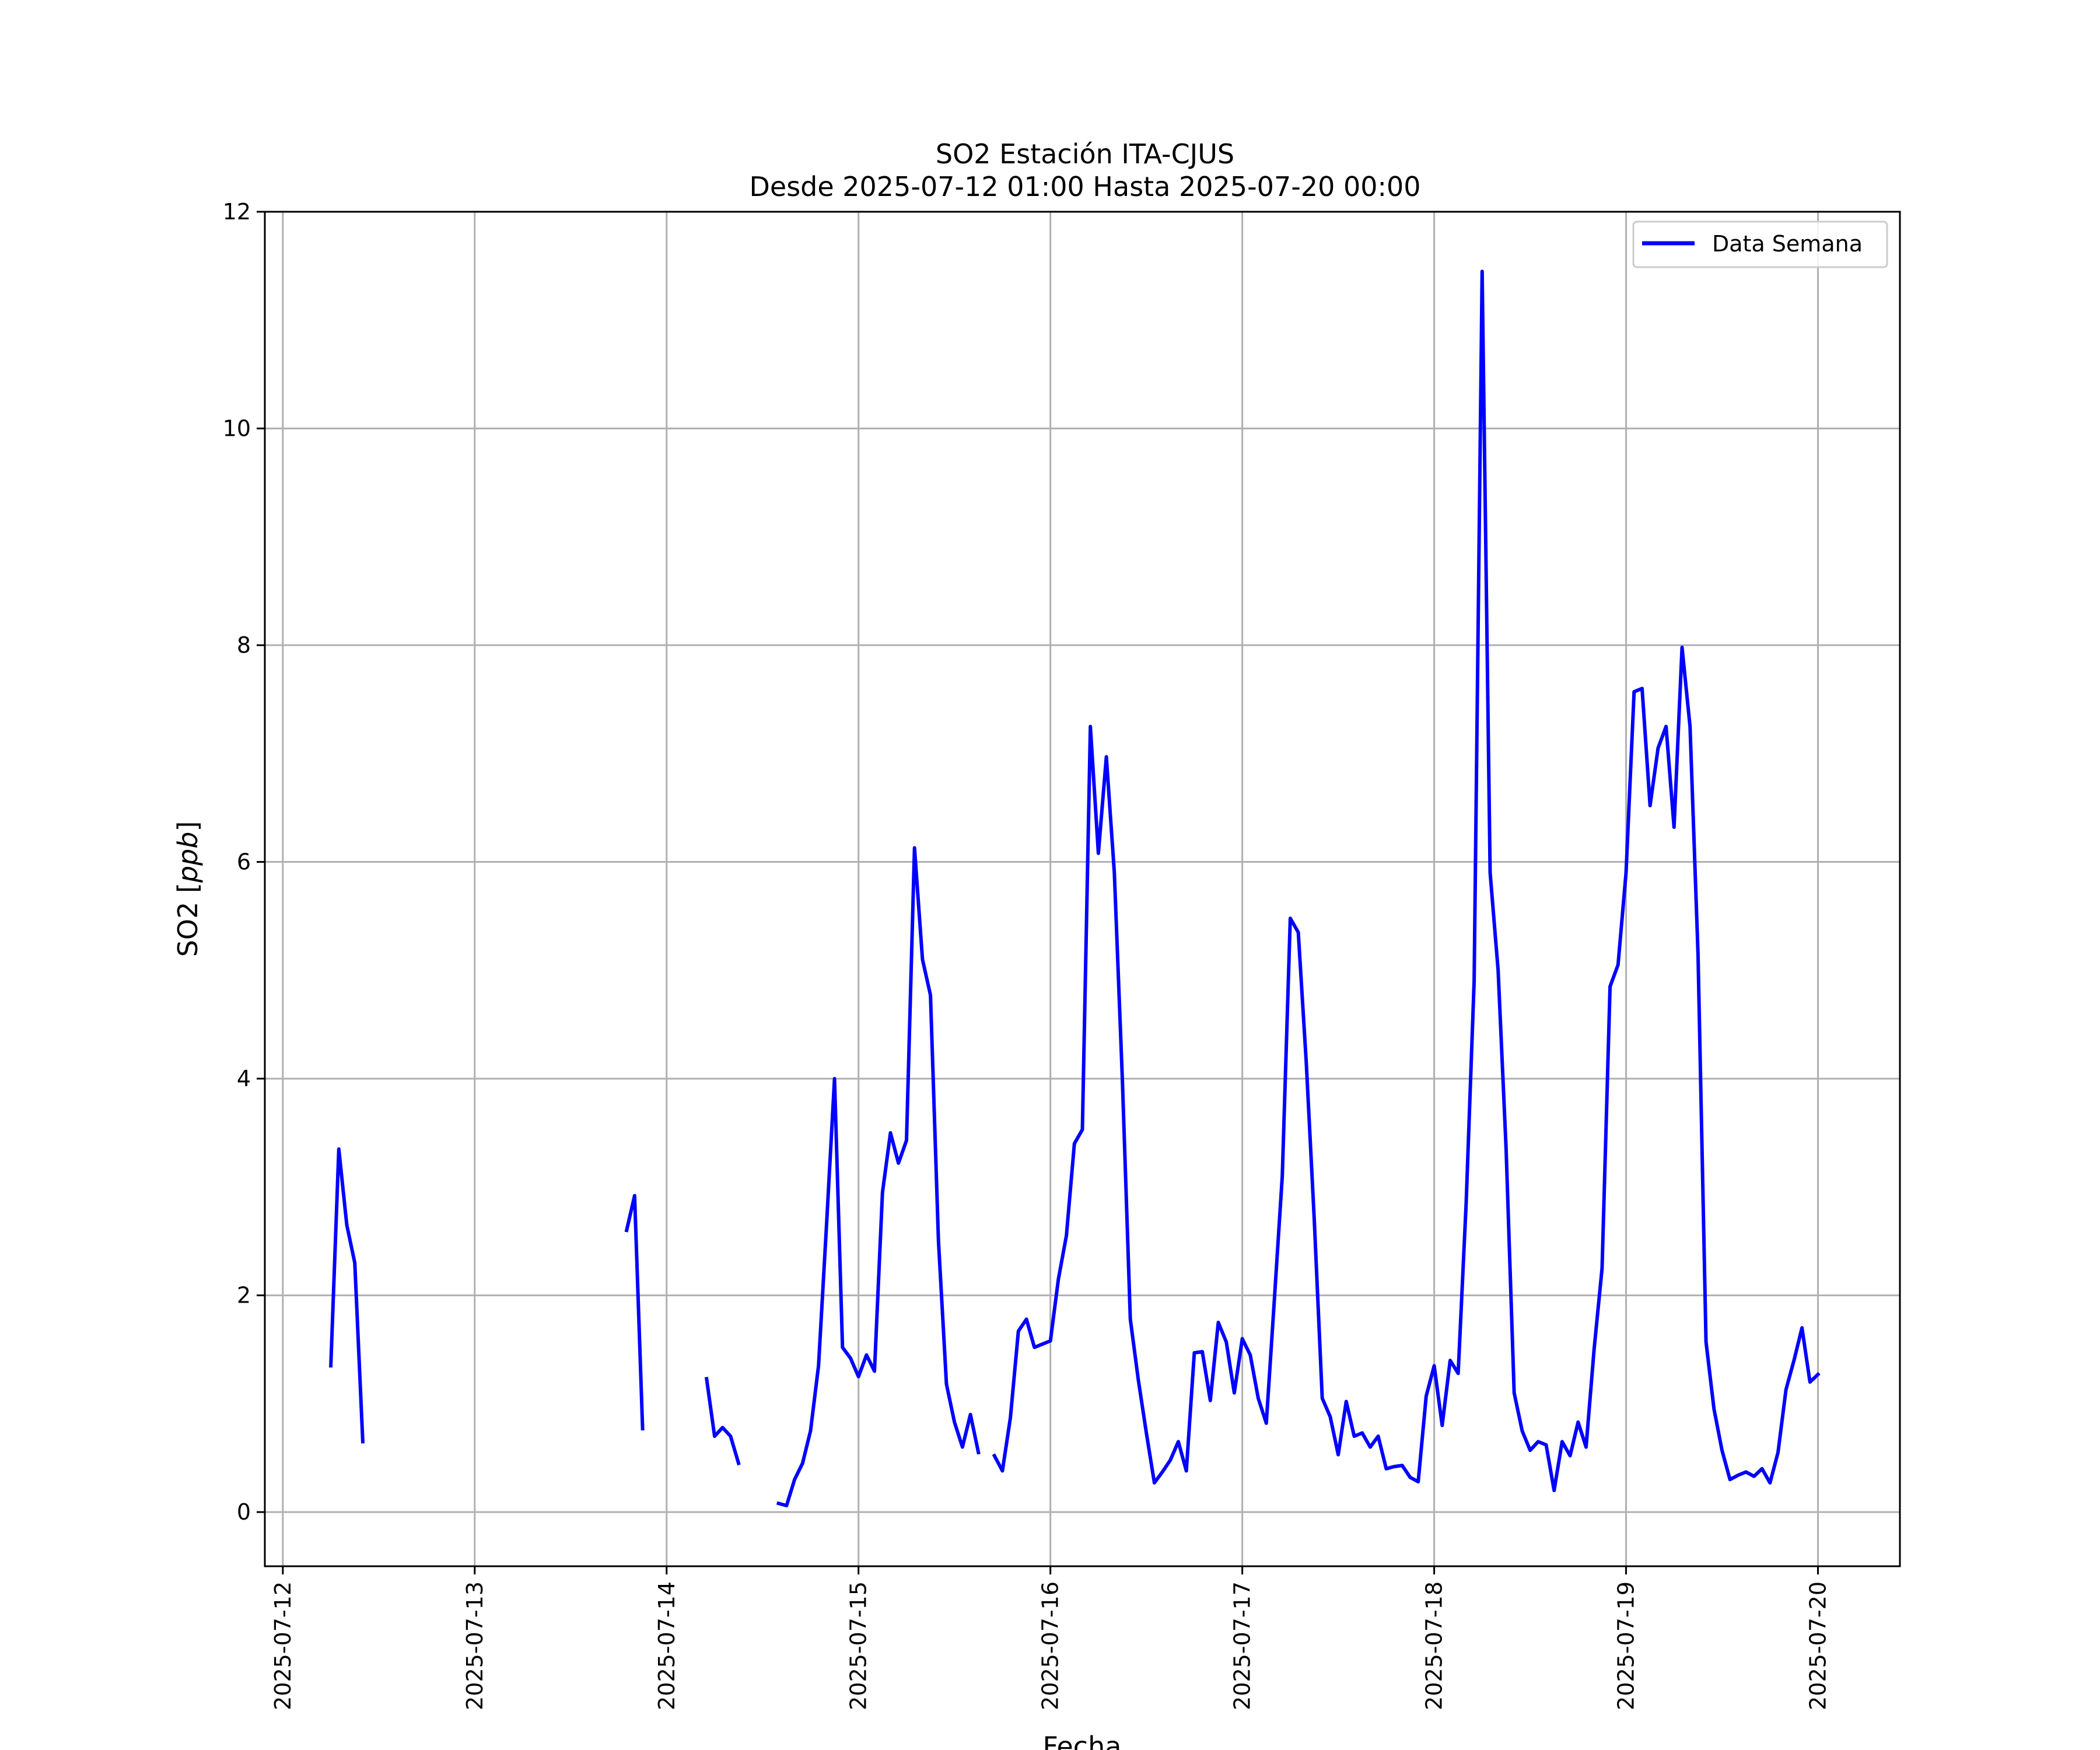  I want to click on chart-title: SO2 Estación ITA-CJUS, so click(1085, 154).